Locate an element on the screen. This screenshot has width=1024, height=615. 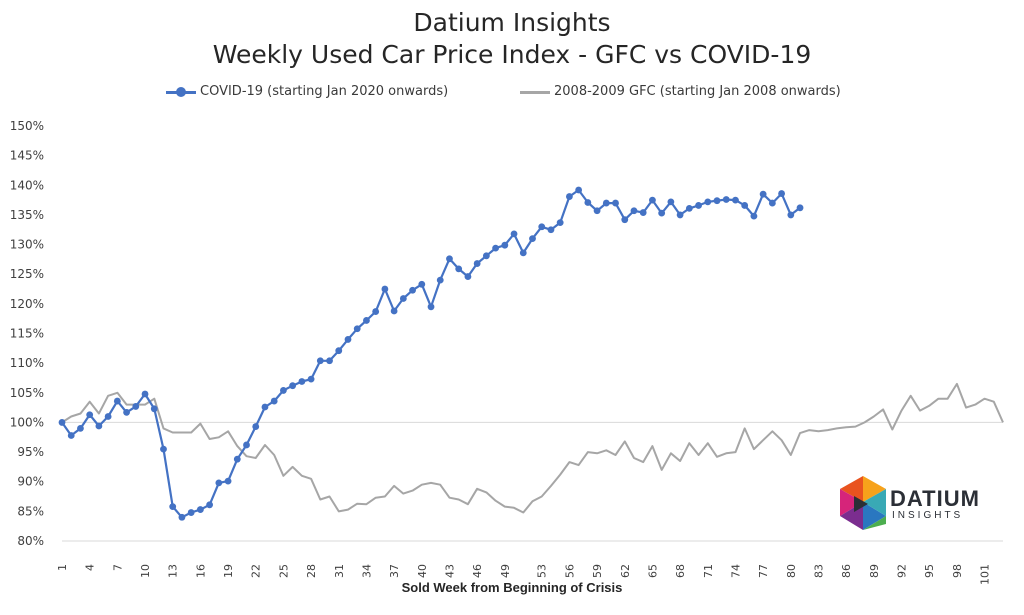
x-tick-label: 43 is located at coordinates (449, 571).